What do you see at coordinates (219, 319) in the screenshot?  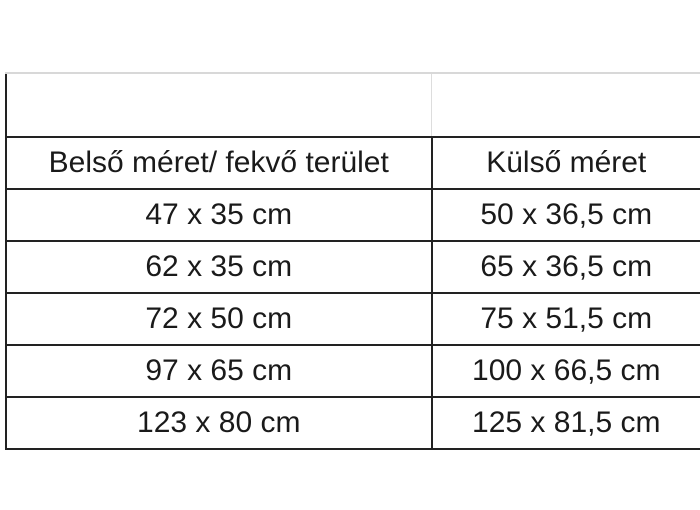 I see `inner-size-cell: 72 x 50 cm` at bounding box center [219, 319].